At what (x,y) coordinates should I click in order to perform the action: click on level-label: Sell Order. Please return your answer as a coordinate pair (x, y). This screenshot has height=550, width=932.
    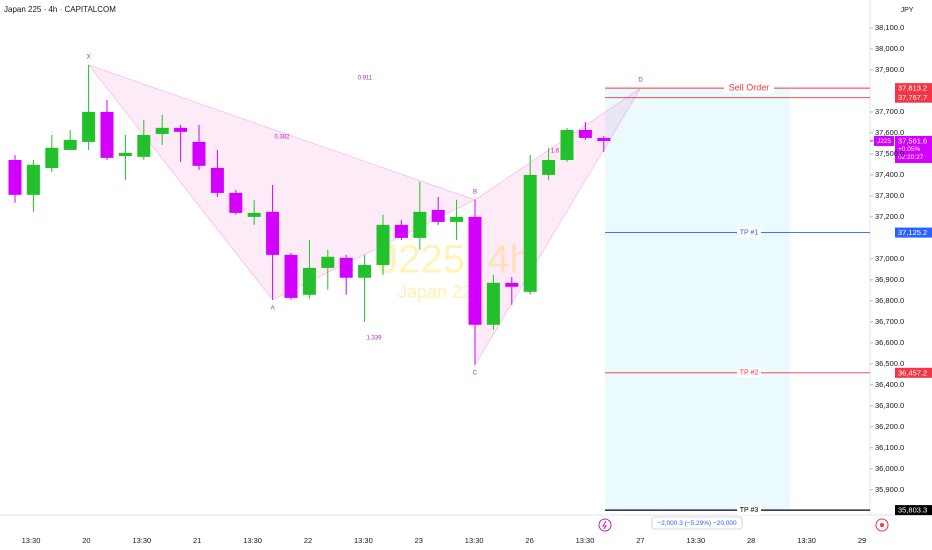
    Looking at the image, I should click on (749, 88).